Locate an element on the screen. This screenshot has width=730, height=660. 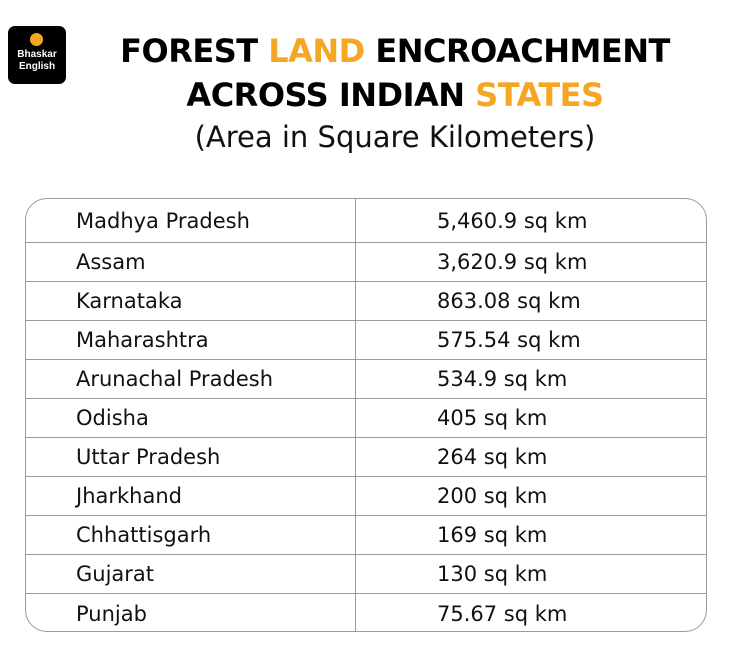
area-value-cell: 200 sq km is located at coordinates (492, 496).